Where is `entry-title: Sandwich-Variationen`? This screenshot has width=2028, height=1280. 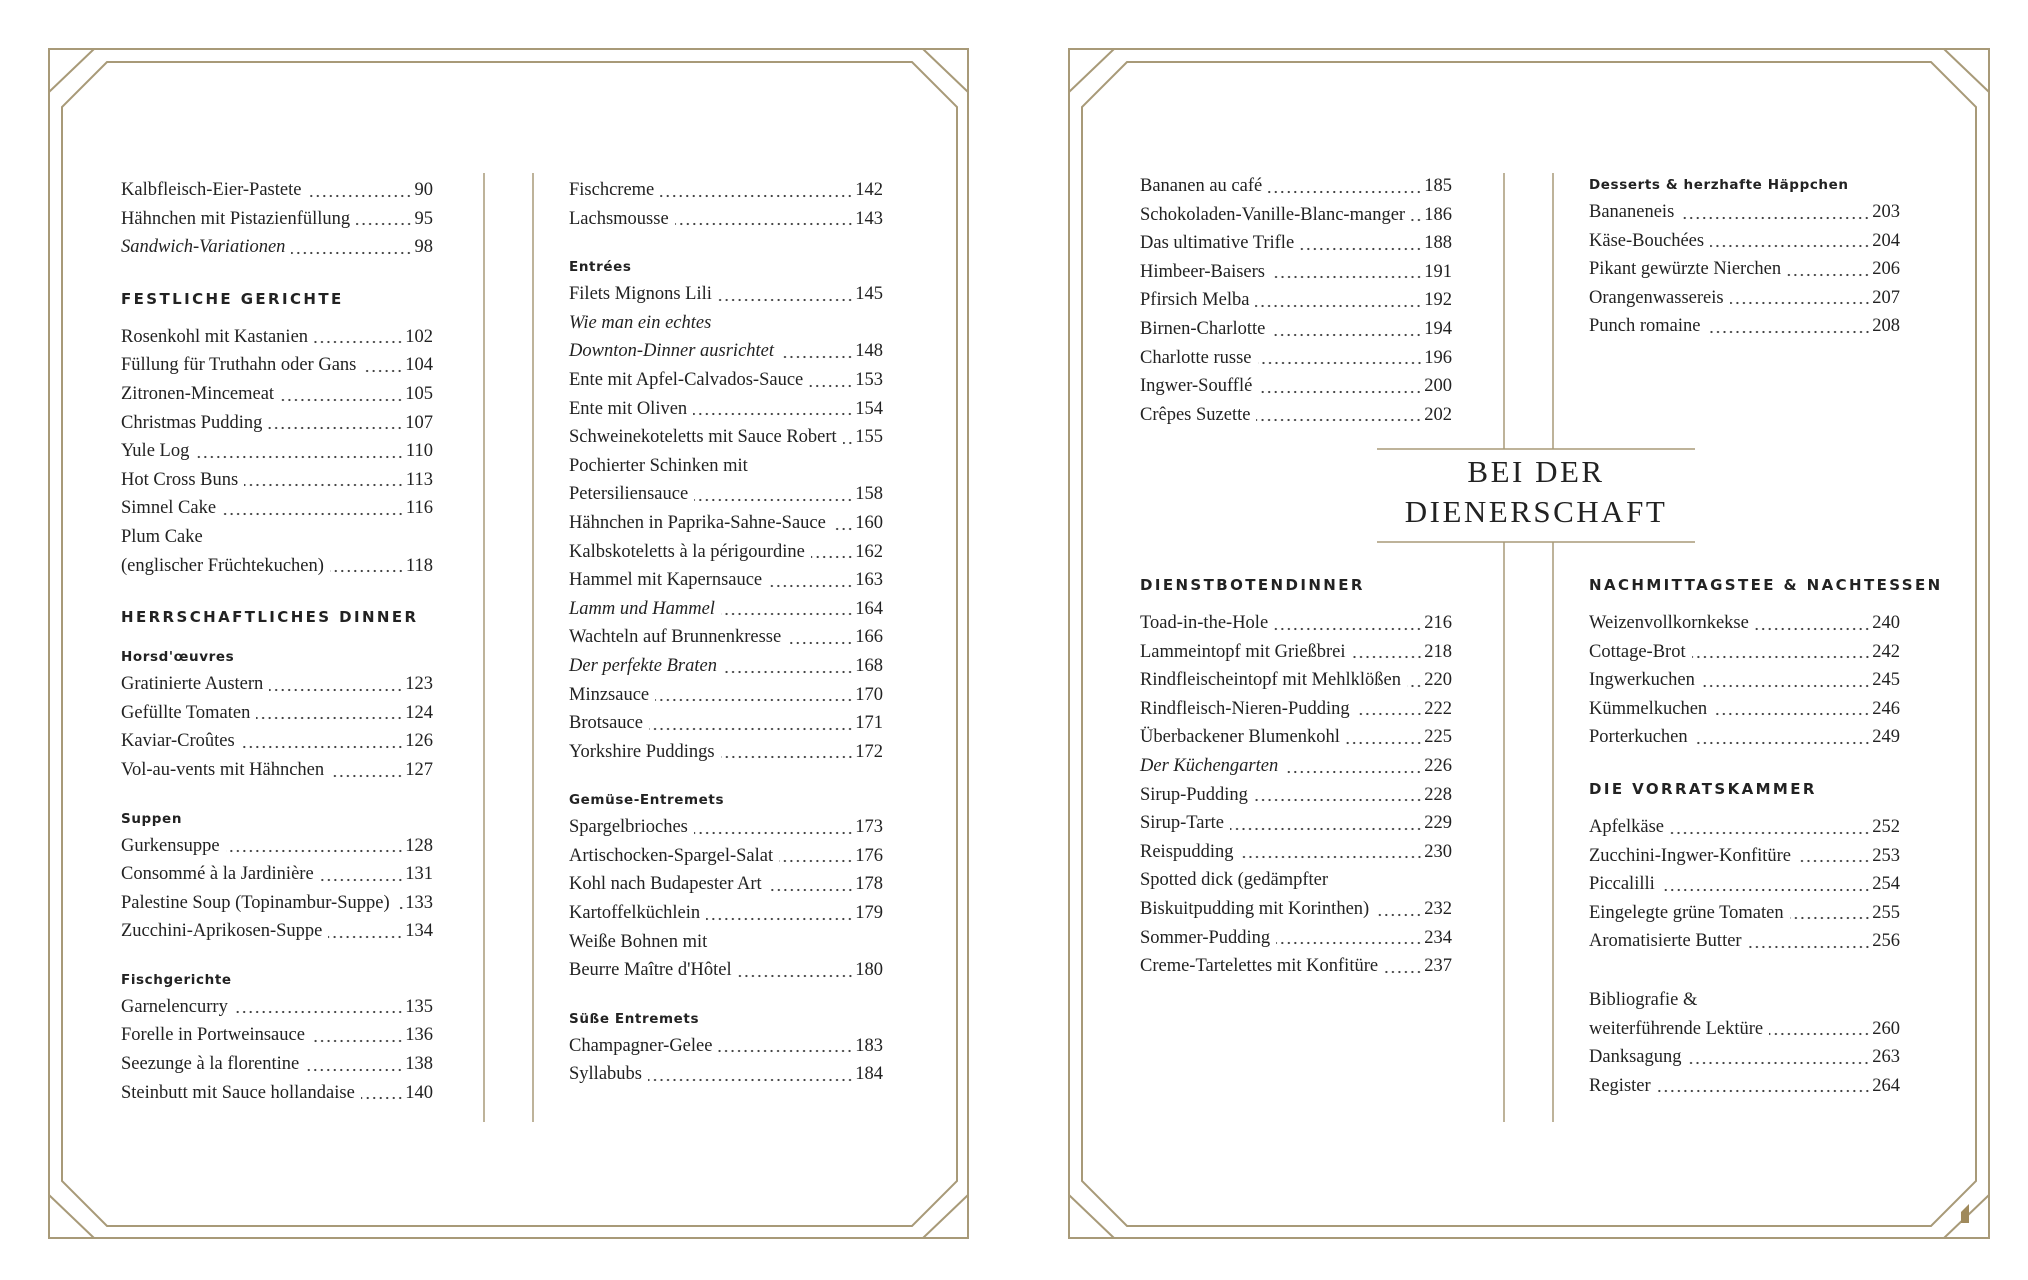 entry-title: Sandwich-Variationen is located at coordinates (203, 247).